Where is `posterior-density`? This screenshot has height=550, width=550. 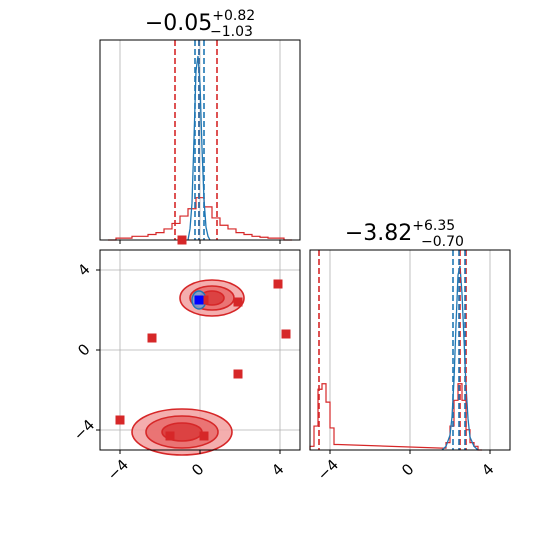 posterior-density is located at coordinates (460, 358).